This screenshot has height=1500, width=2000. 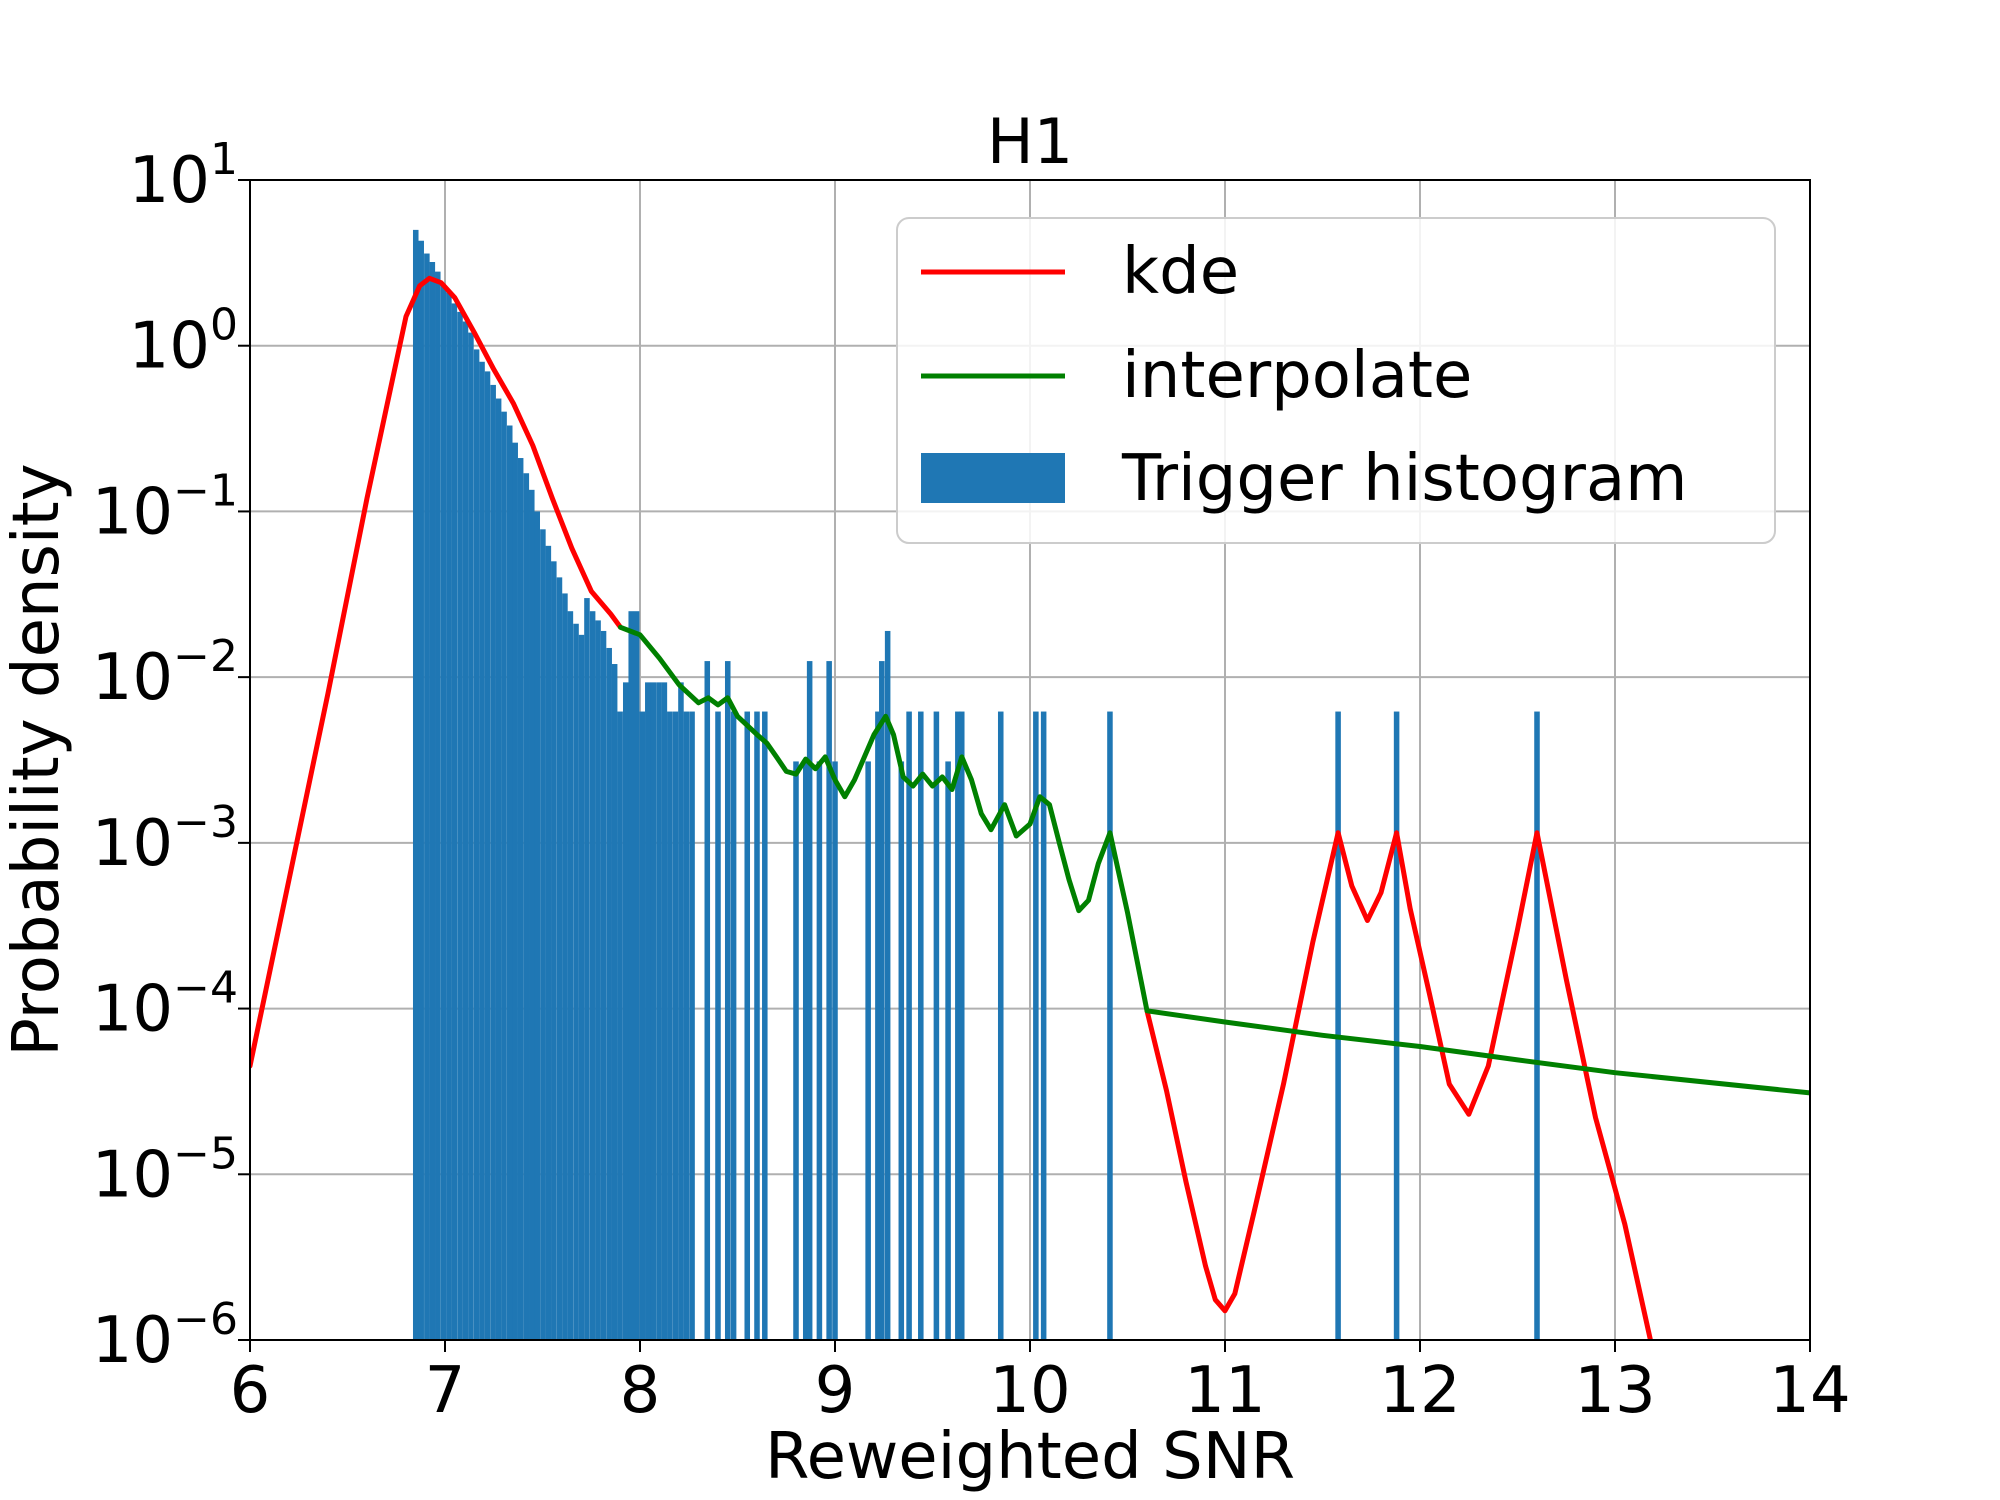 What do you see at coordinates (165, 839) in the screenshot?
I see `y-tick-label: 10⁻³` at bounding box center [165, 839].